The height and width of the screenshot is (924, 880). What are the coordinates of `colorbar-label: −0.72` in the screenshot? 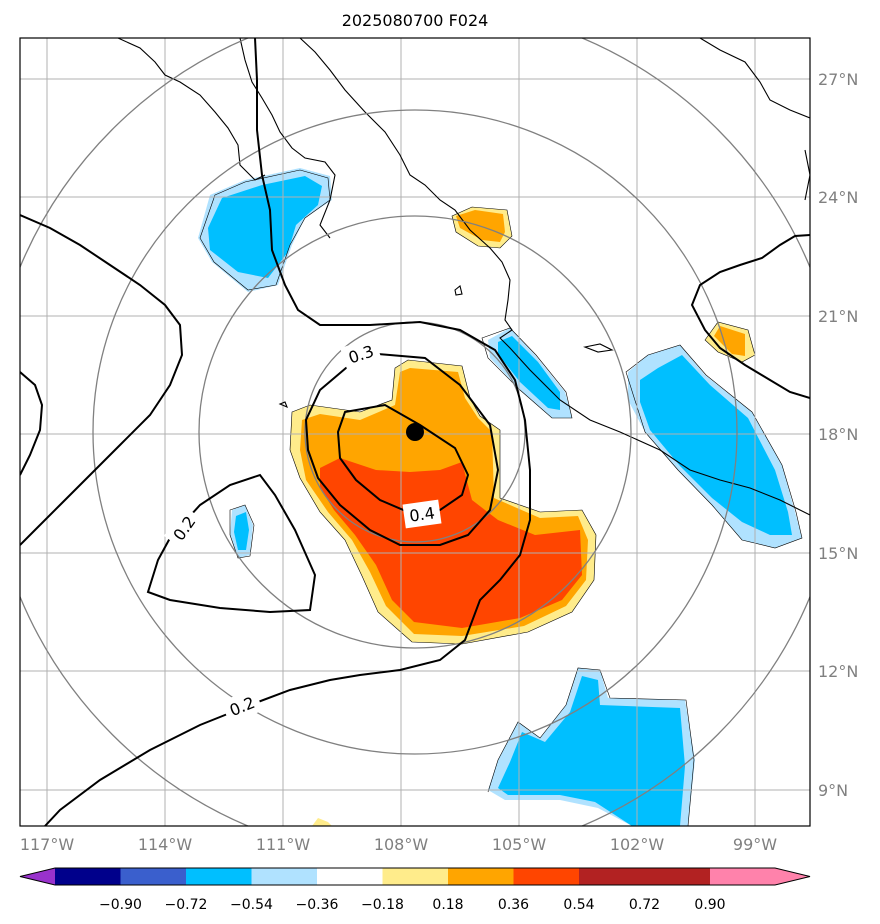 It's located at (186, 905).